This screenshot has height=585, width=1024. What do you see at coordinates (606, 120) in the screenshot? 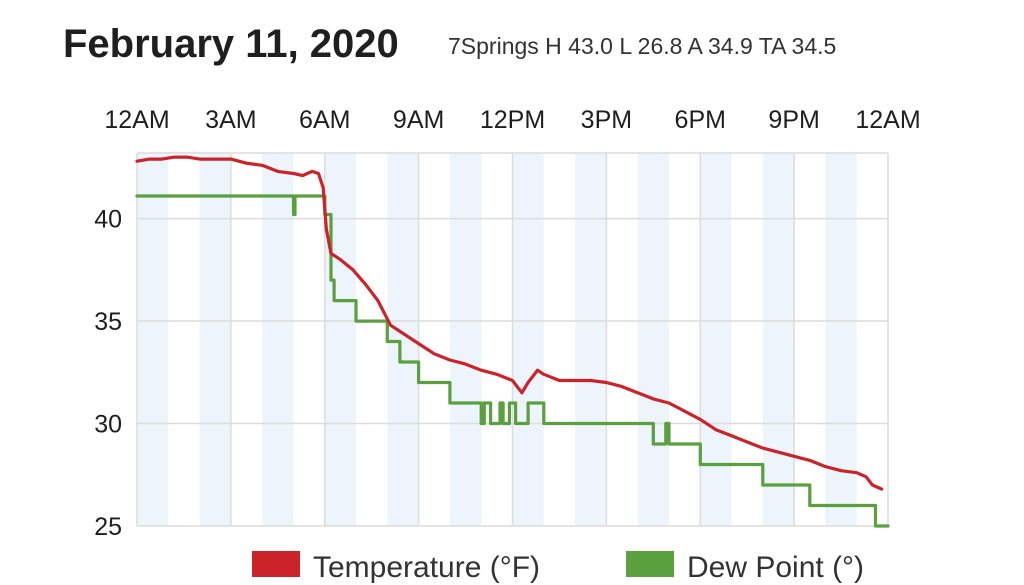
I see `x-tick-label: 3PM` at bounding box center [606, 120].